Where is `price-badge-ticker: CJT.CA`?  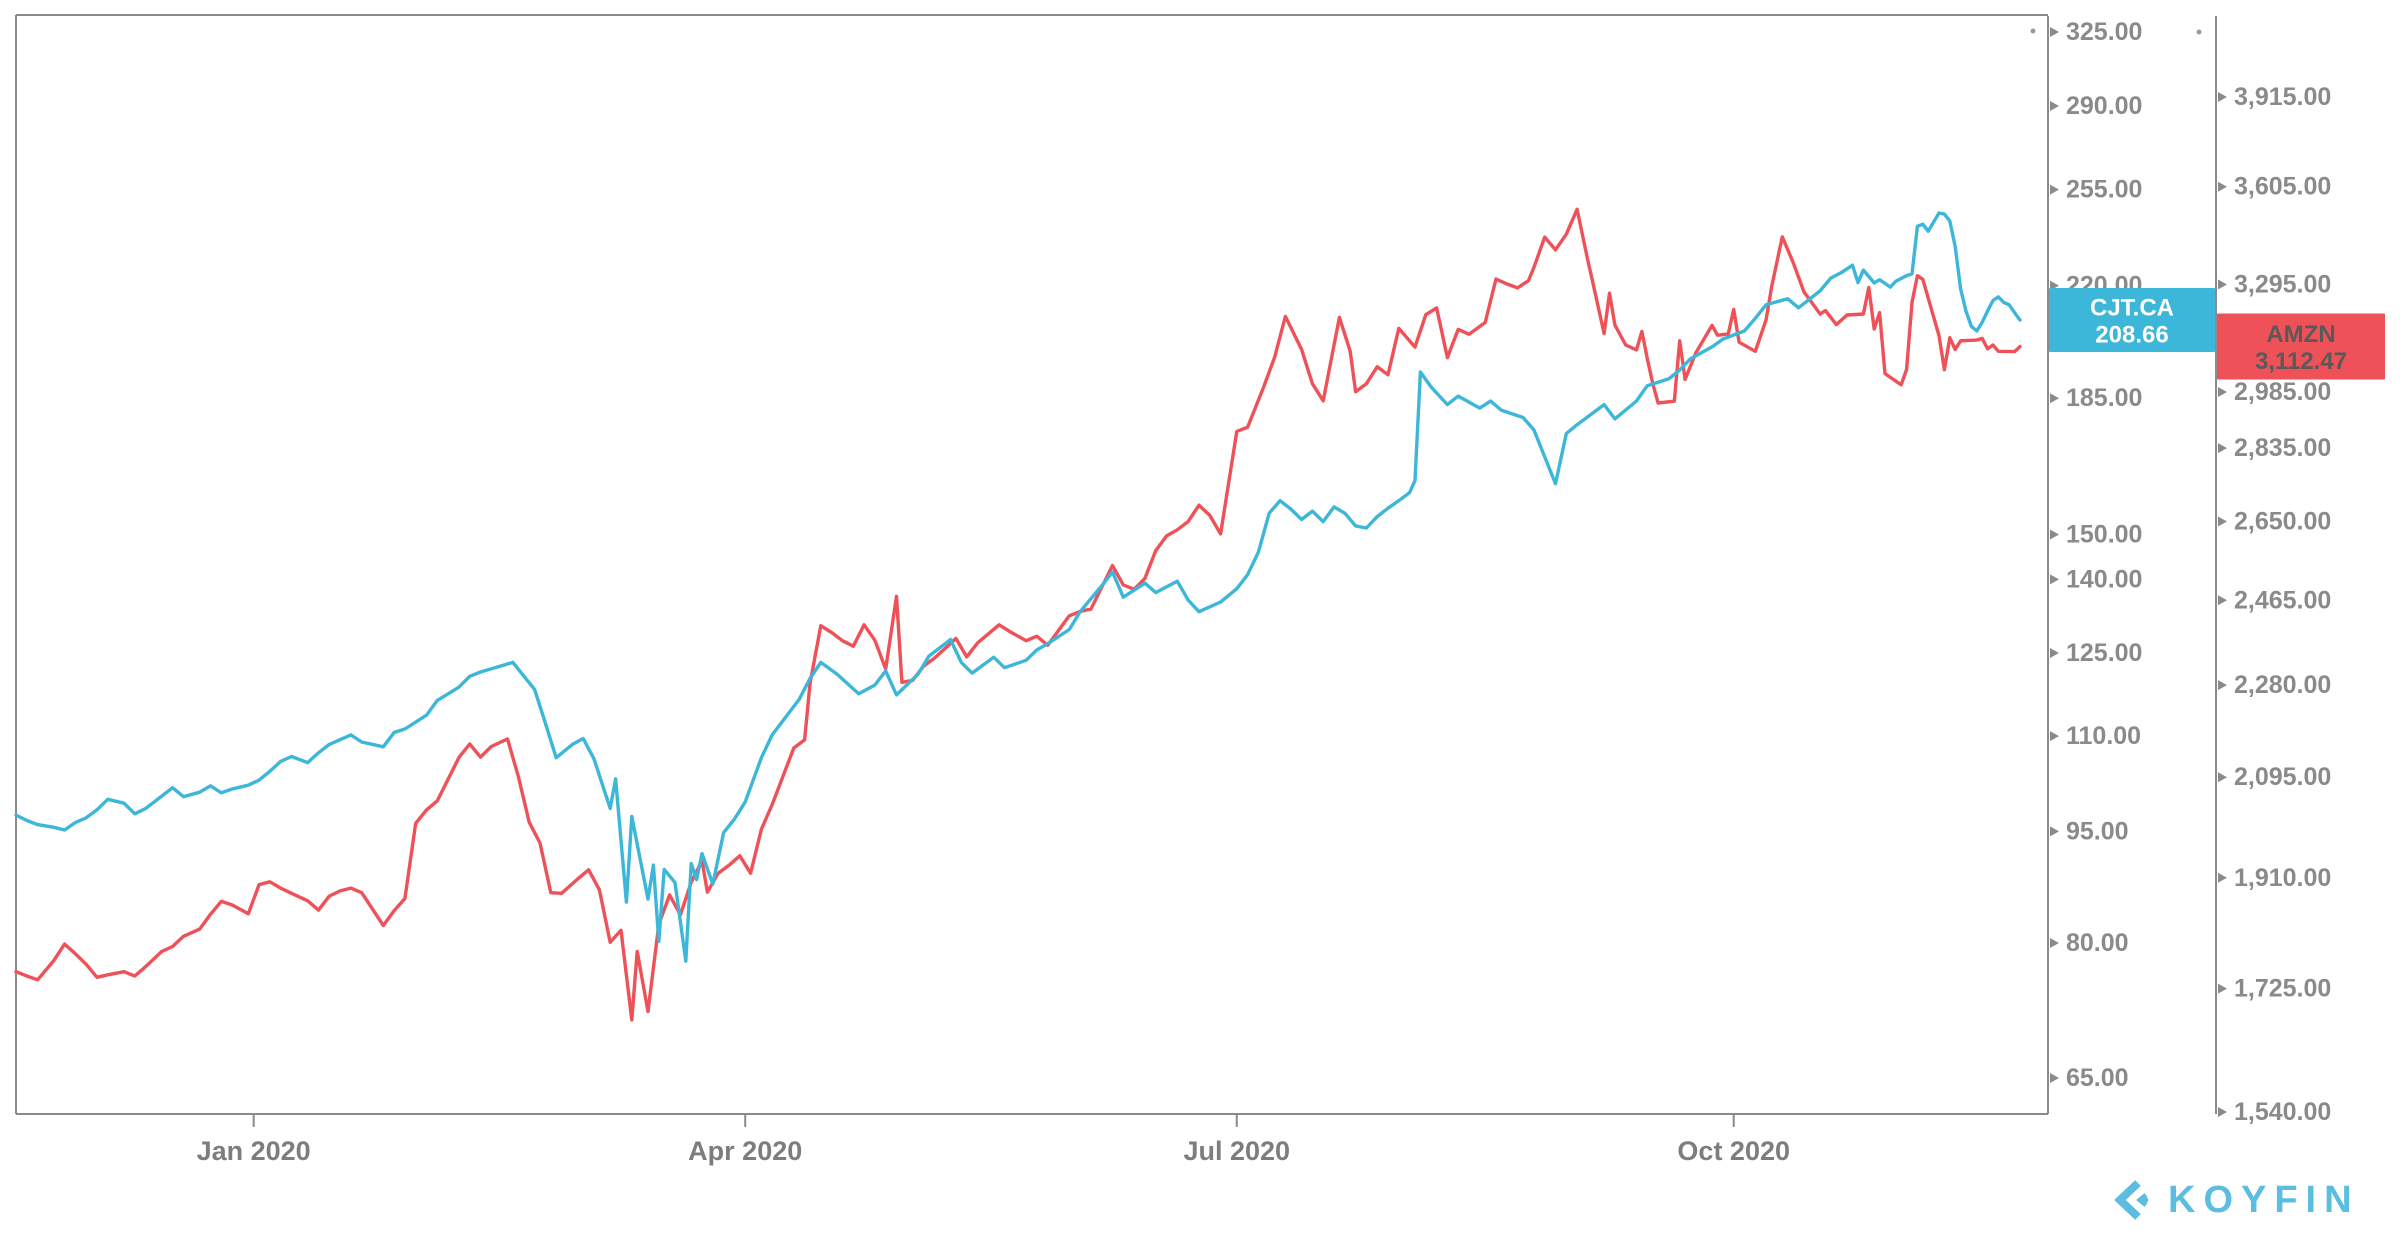 price-badge-ticker: CJT.CA is located at coordinates (2132, 307).